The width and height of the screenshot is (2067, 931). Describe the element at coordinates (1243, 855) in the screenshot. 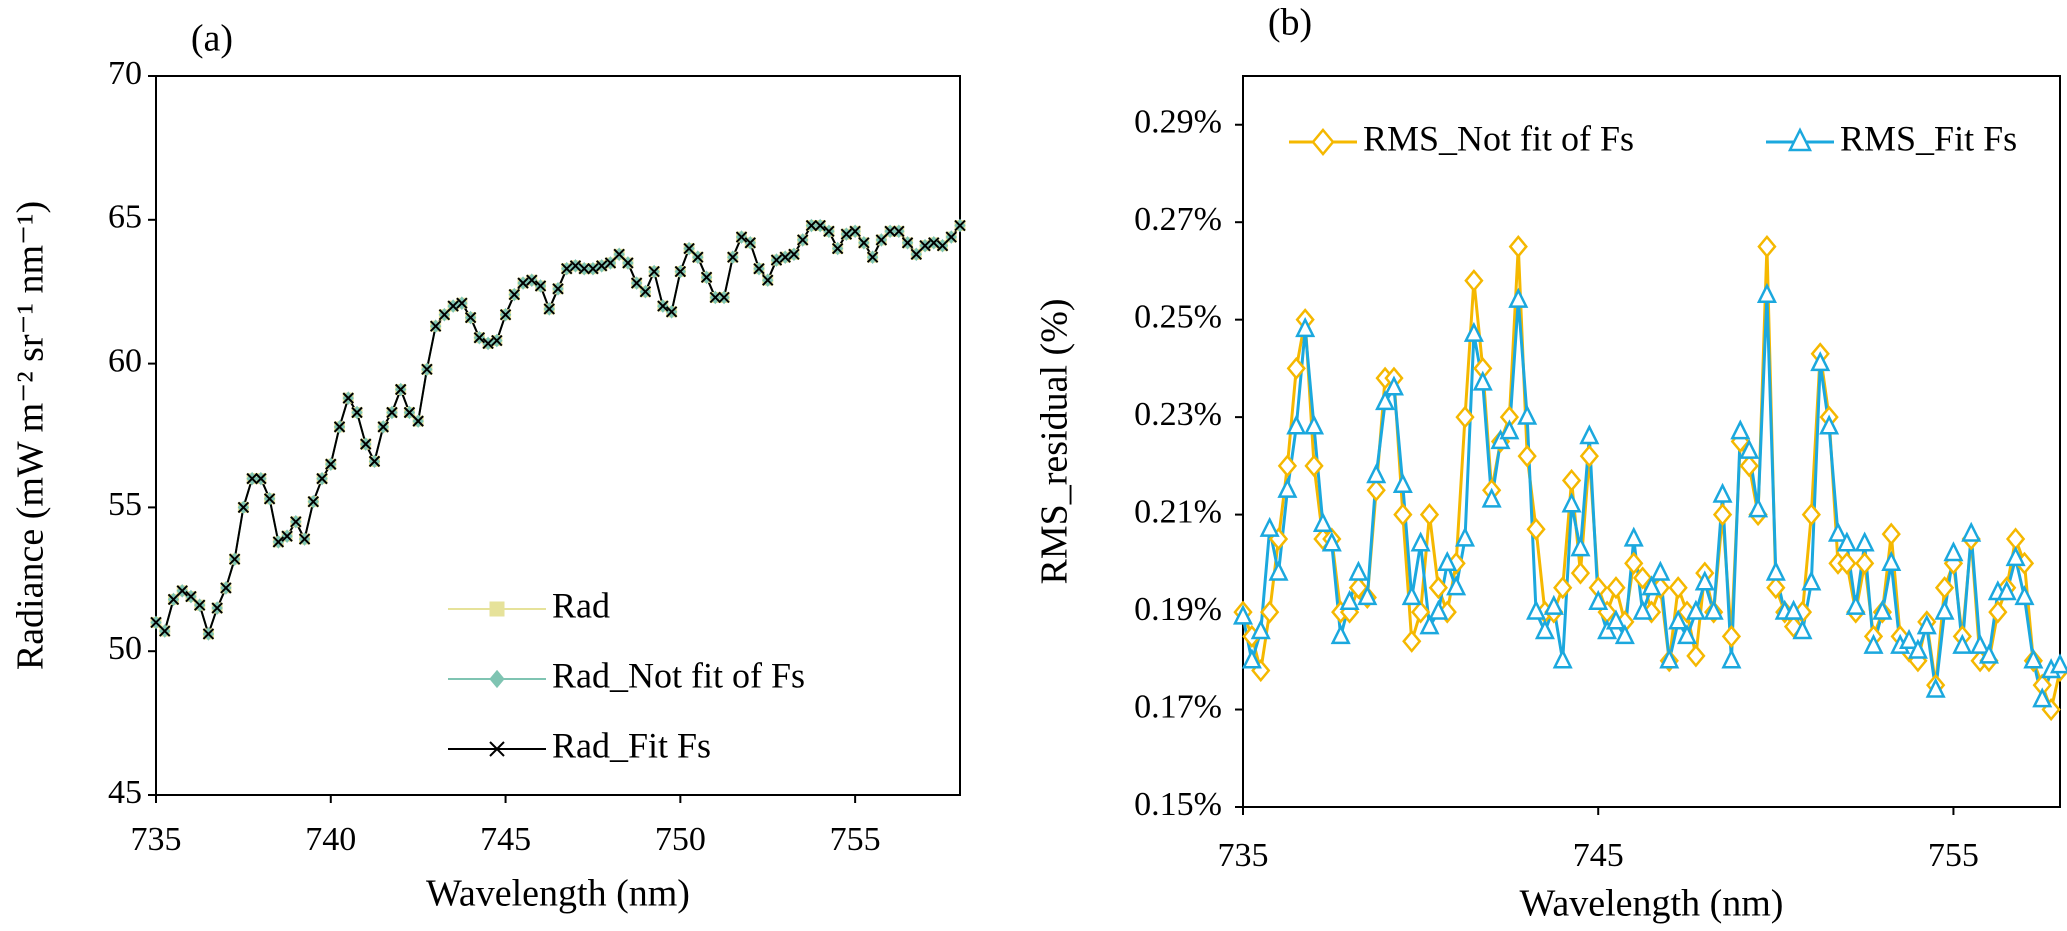

I see `x-tick-label: 735` at that location.